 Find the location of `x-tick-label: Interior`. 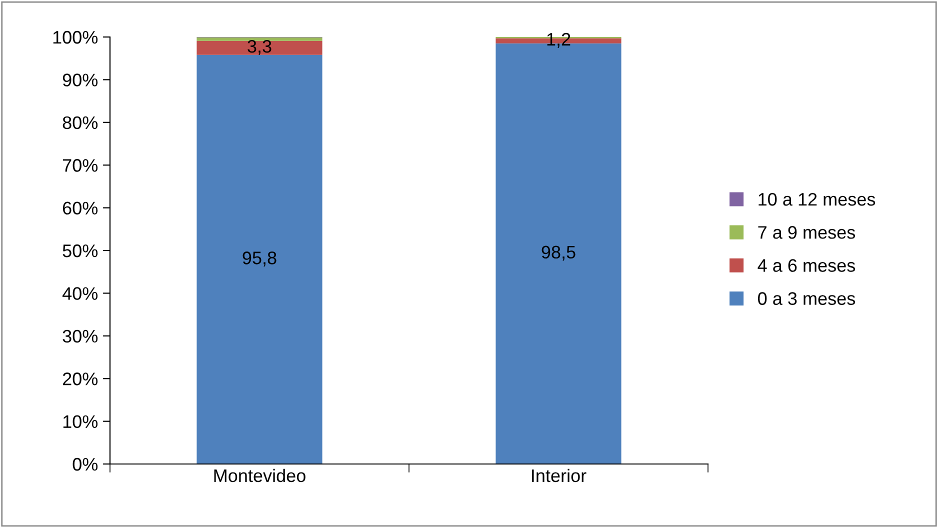

x-tick-label: Interior is located at coordinates (559, 475).